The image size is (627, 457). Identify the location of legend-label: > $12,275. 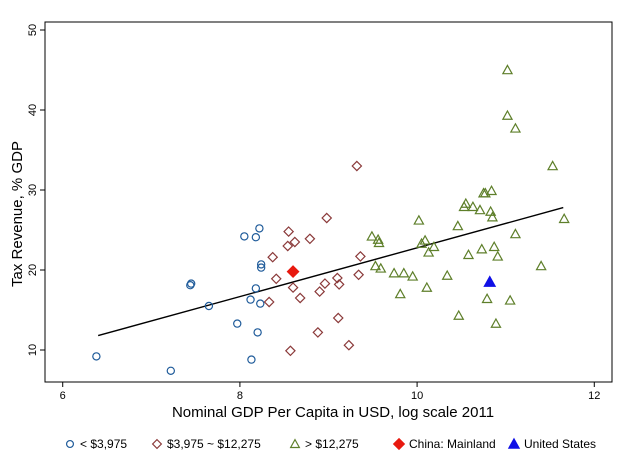
(332, 444).